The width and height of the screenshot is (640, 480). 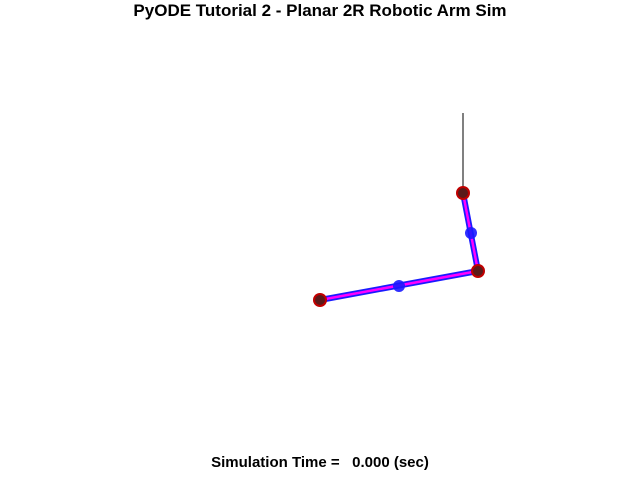 What do you see at coordinates (409, 462) in the screenshot?
I see `simulation-time-unit: (sec)` at bounding box center [409, 462].